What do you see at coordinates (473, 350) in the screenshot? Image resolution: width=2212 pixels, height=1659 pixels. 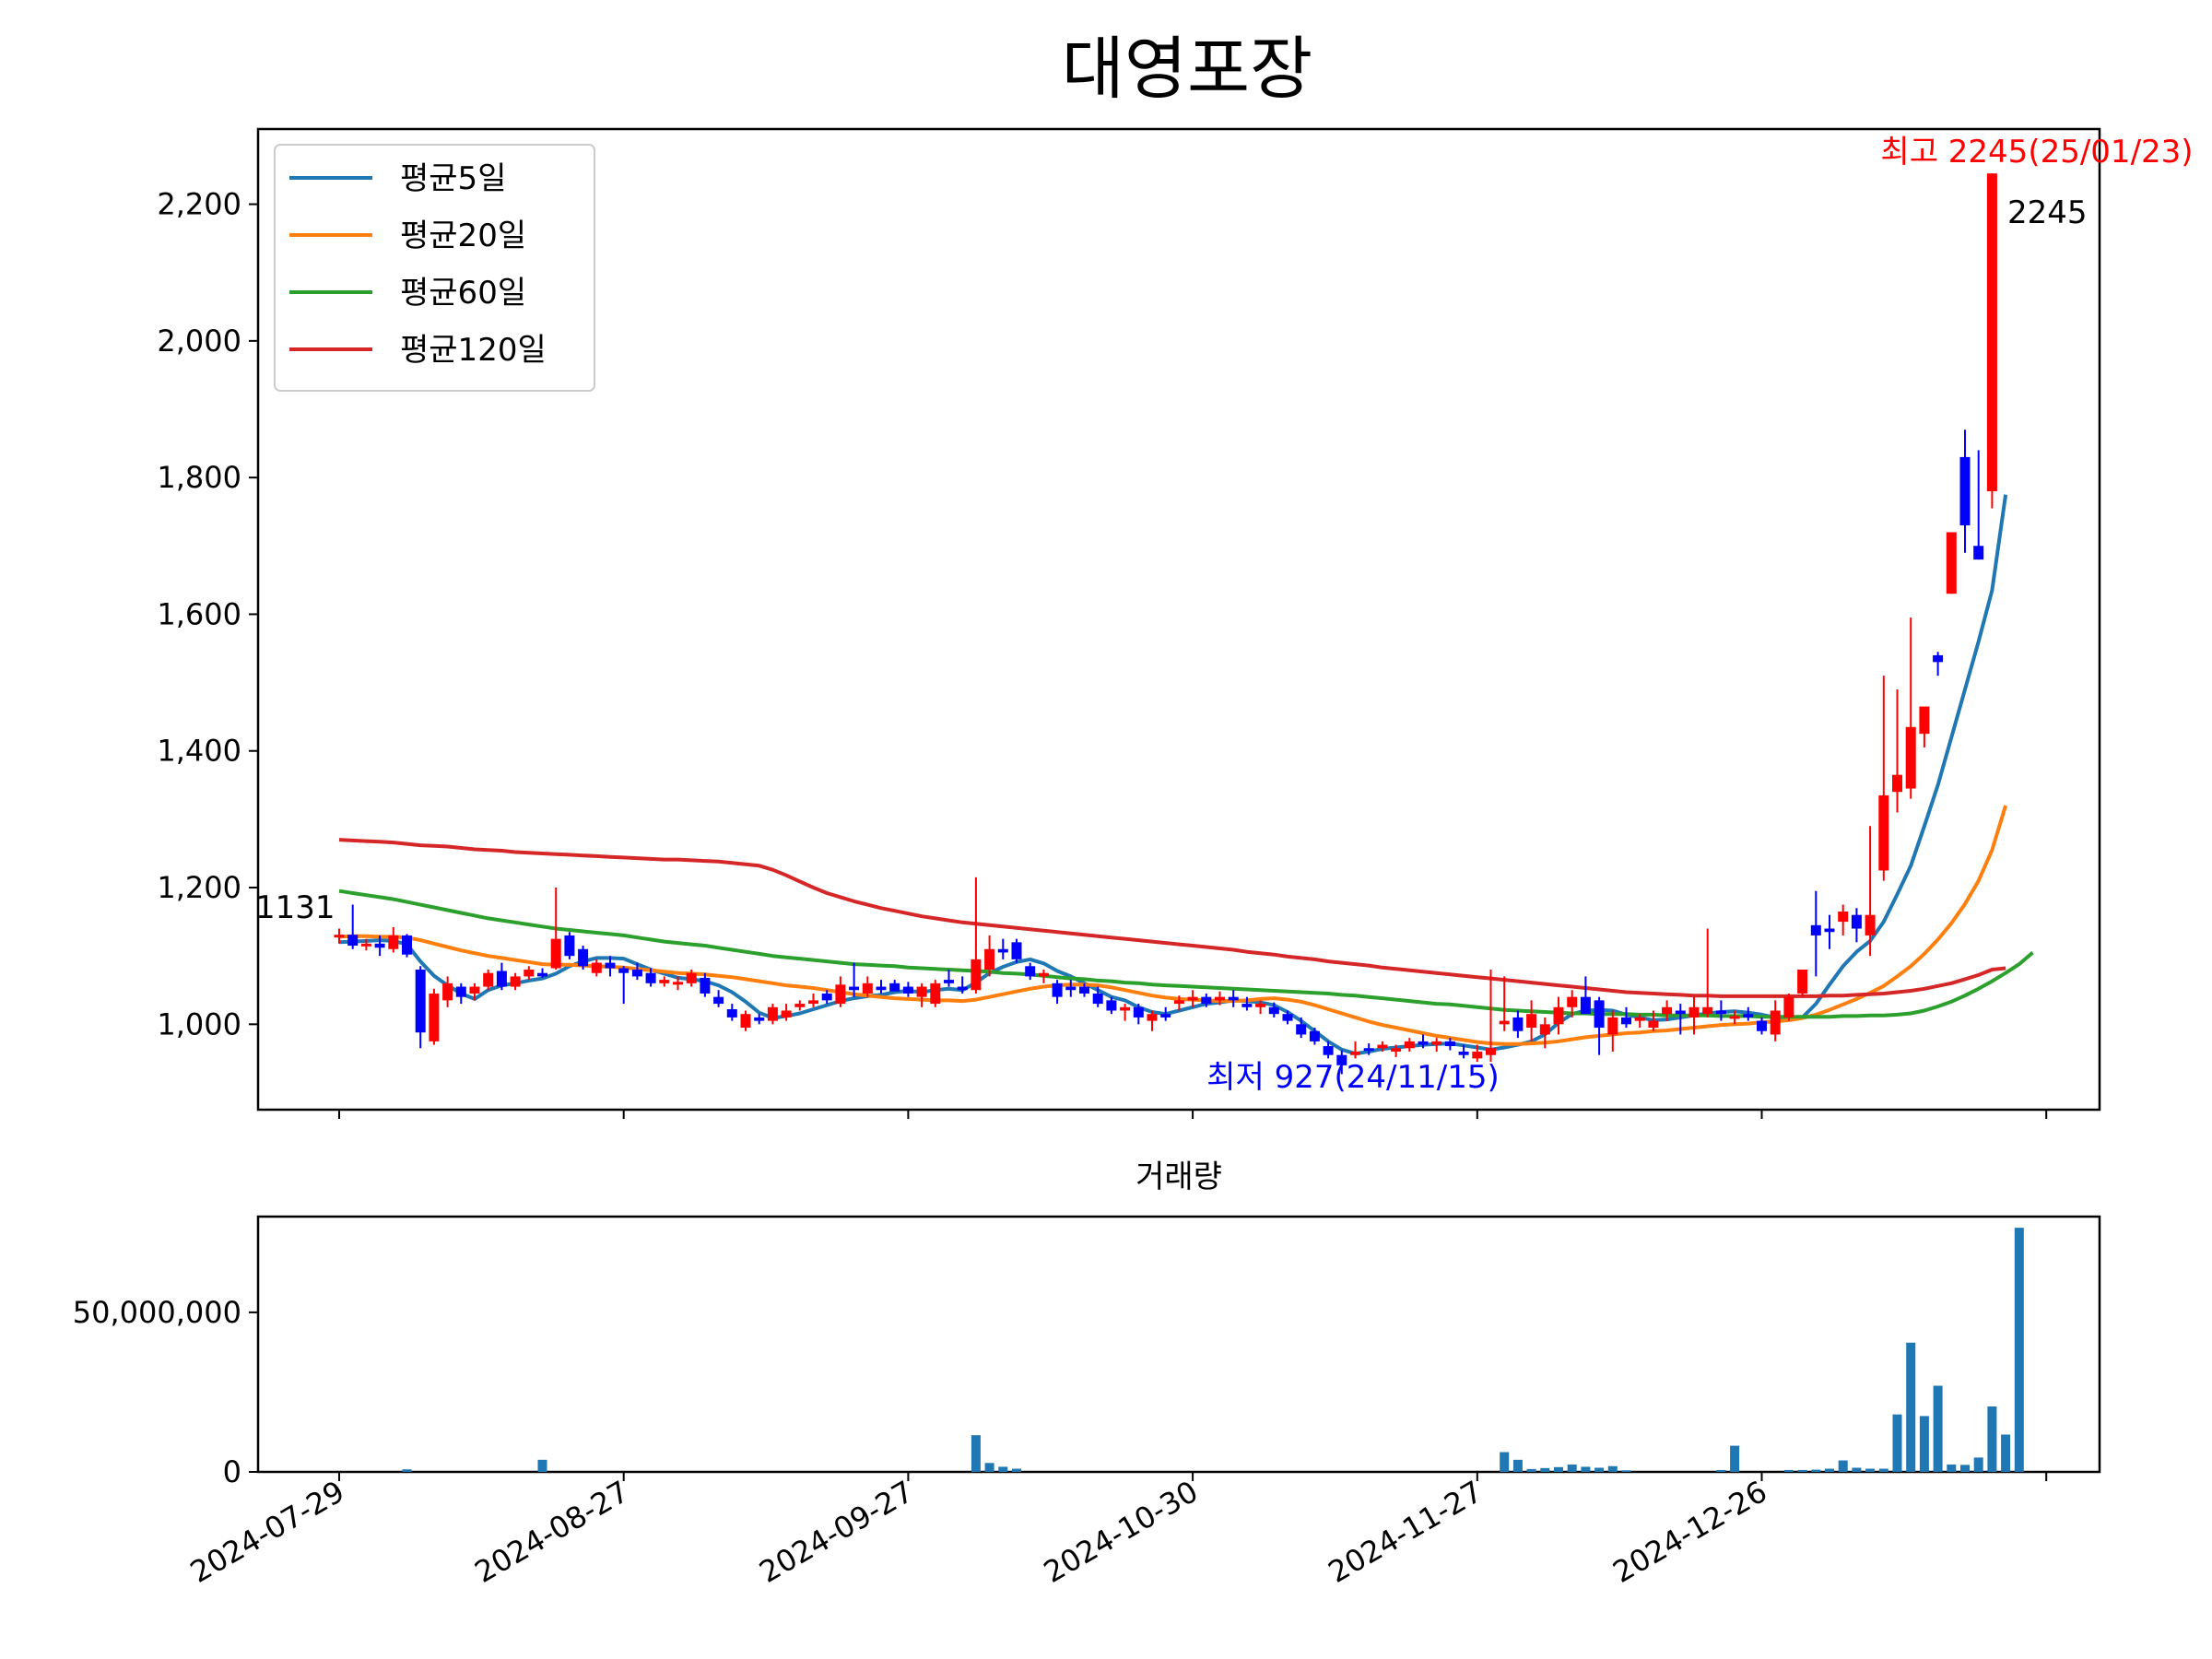 I see `legend-label: 평균120일` at bounding box center [473, 350].